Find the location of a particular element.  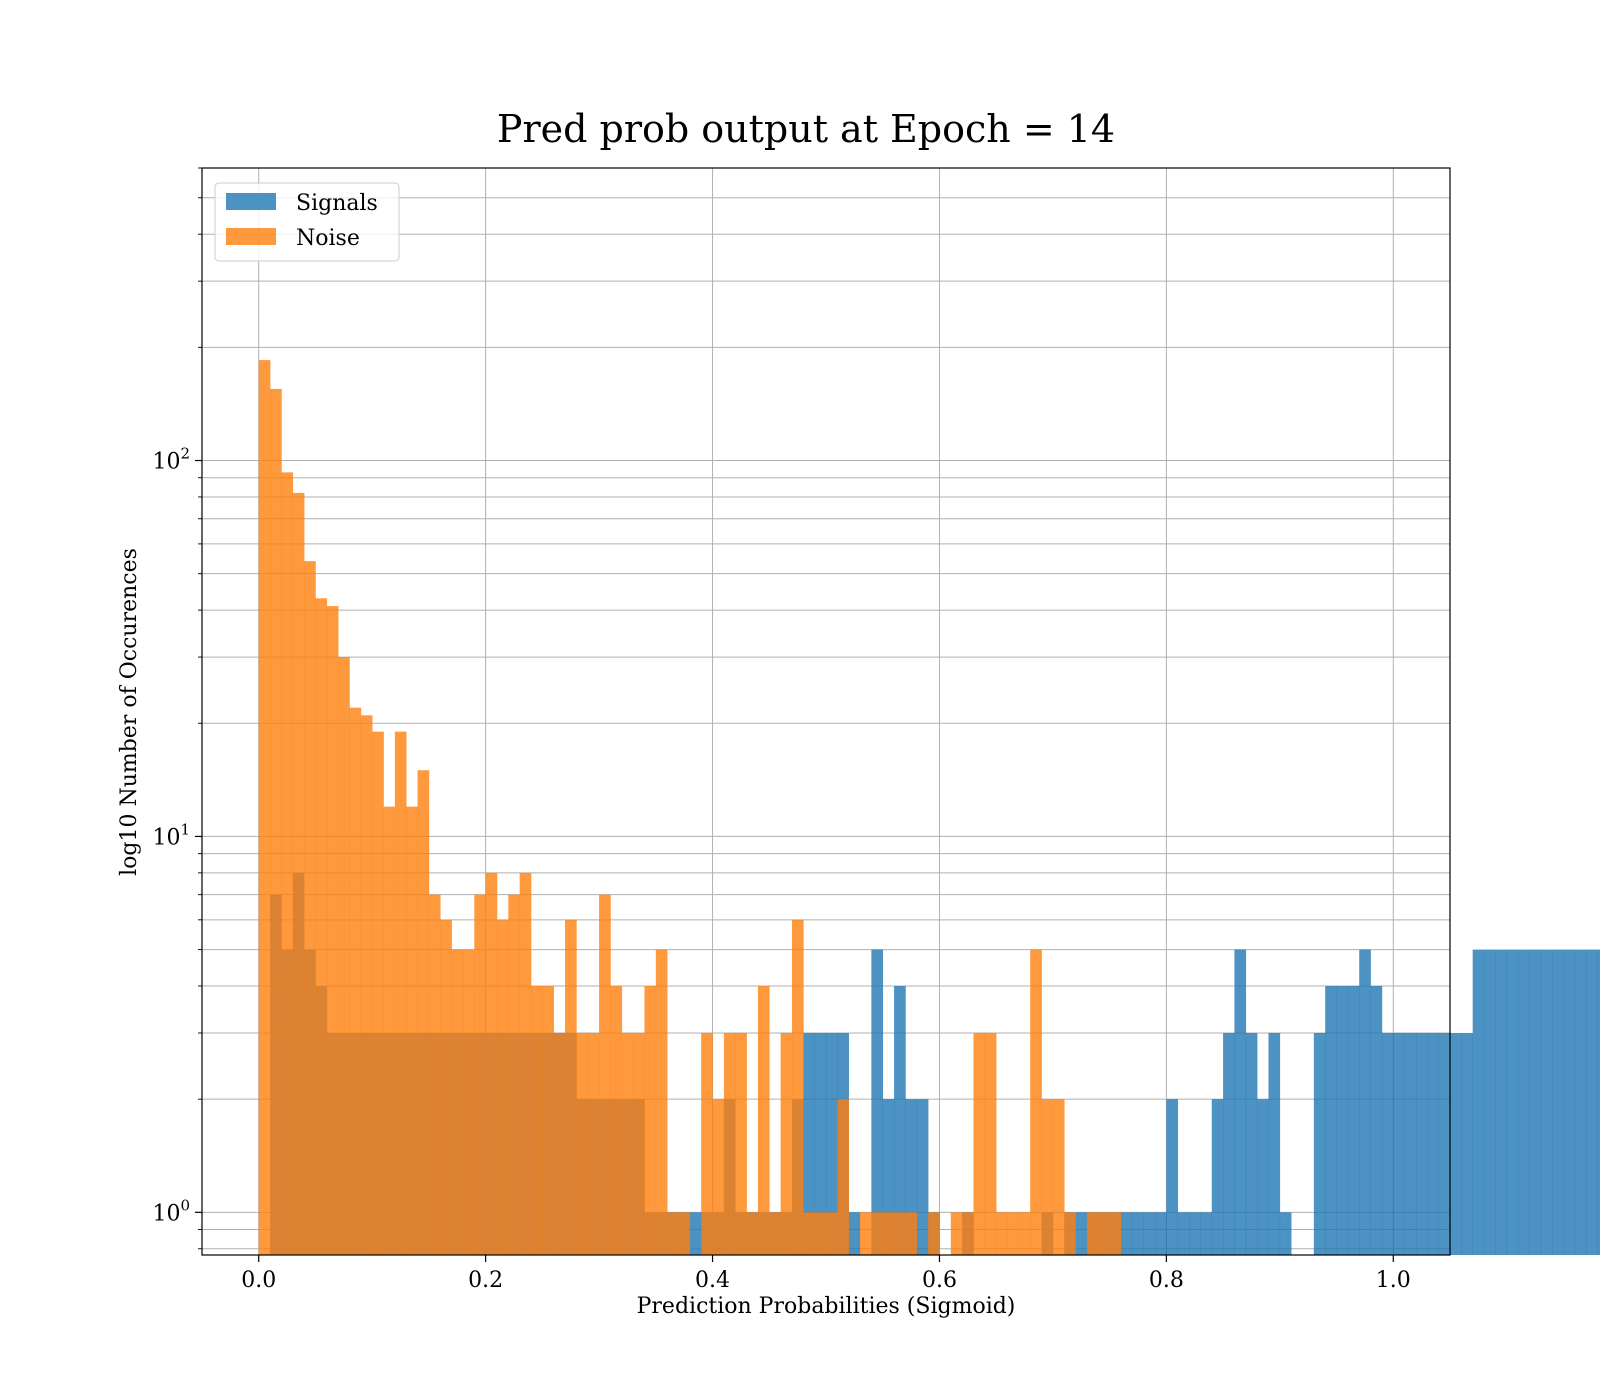

legend-label-signals: Signals is located at coordinates (337, 203).